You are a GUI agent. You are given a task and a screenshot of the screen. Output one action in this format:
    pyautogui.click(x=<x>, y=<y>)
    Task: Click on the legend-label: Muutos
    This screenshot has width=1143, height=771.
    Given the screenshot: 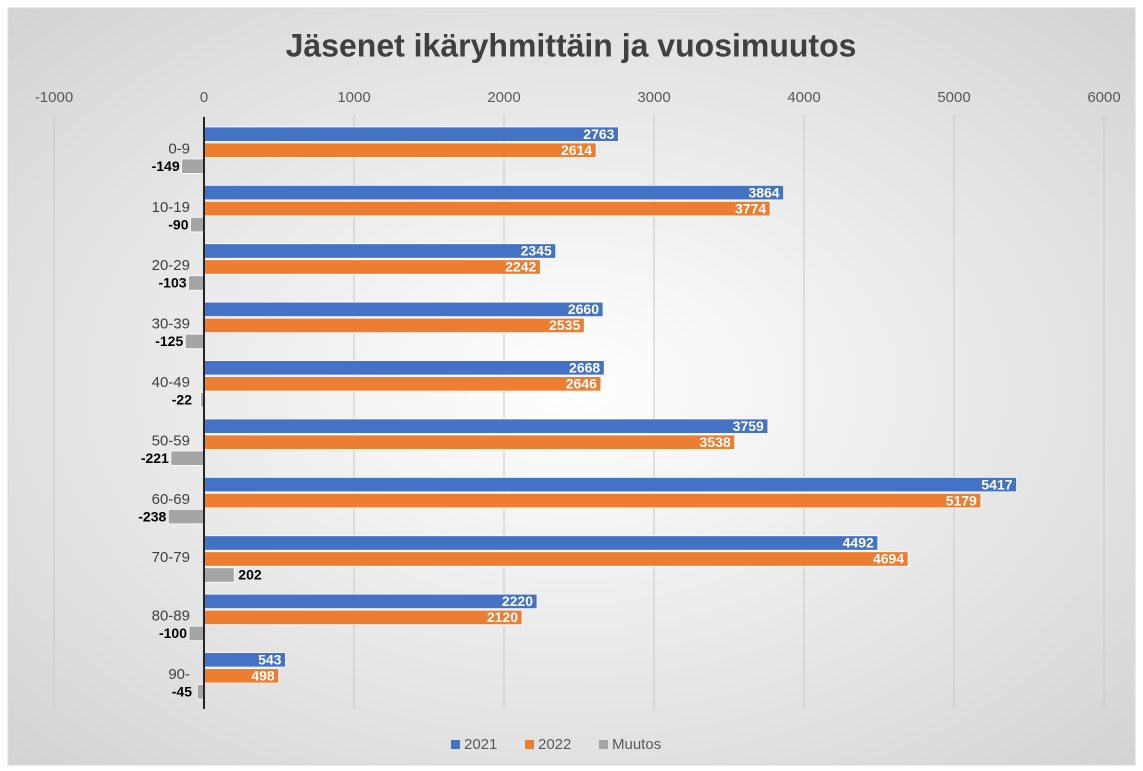 What is the action you would take?
    pyautogui.click(x=636, y=744)
    